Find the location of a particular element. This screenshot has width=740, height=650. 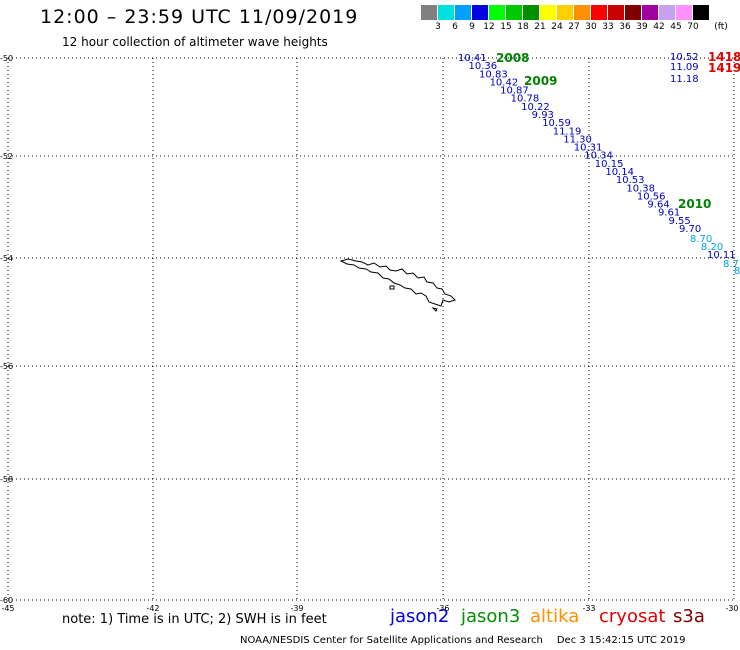

latitude-label: -54 is located at coordinates (6, 258).